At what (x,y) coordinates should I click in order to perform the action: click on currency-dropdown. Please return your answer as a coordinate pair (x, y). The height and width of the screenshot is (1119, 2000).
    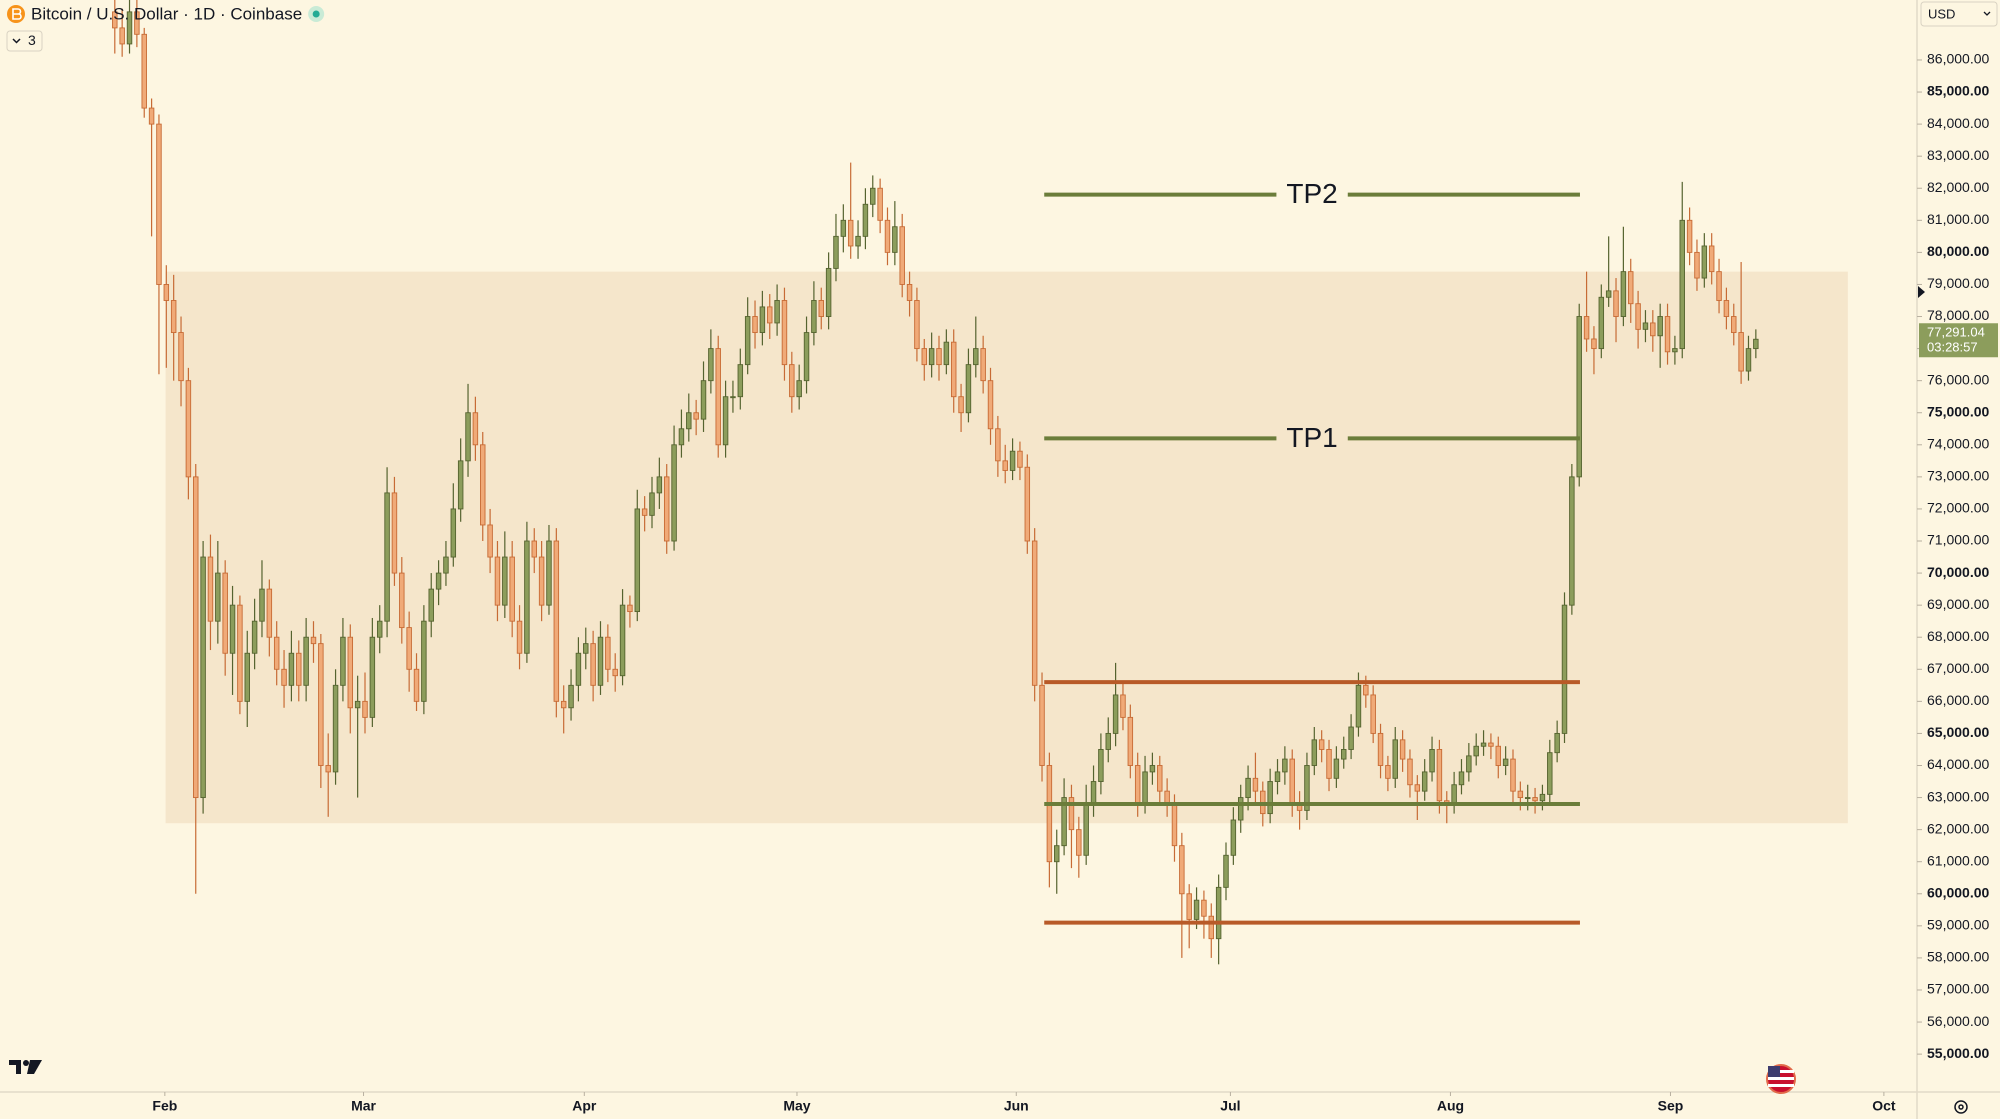
    Looking at the image, I should click on (1959, 14).